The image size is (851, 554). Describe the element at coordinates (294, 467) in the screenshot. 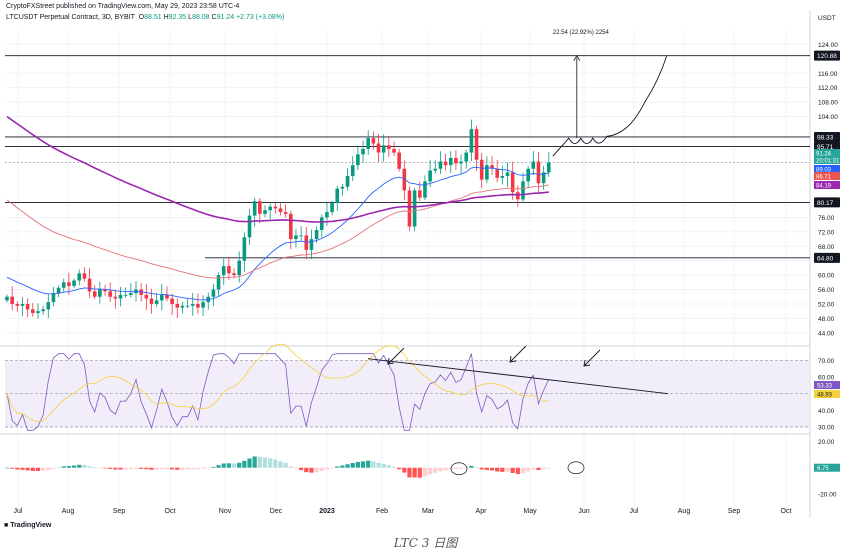

I see `macd-pane` at that location.